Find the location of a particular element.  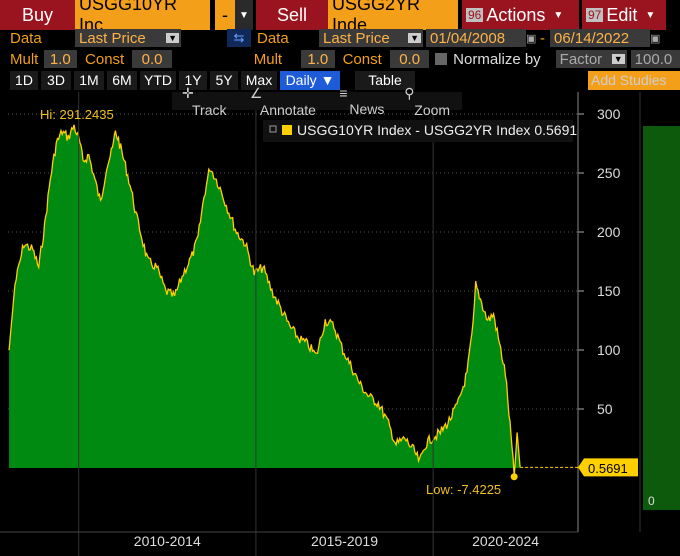

tab-5y: 5Y is located at coordinates (224, 80).